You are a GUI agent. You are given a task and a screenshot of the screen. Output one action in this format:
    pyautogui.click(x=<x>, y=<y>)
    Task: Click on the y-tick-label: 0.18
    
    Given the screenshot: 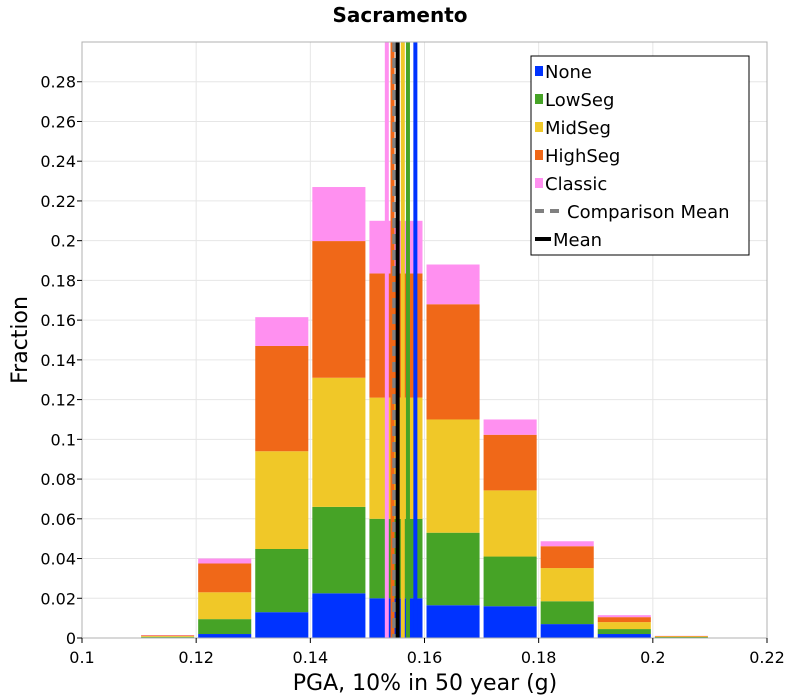 What is the action you would take?
    pyautogui.click(x=58, y=280)
    